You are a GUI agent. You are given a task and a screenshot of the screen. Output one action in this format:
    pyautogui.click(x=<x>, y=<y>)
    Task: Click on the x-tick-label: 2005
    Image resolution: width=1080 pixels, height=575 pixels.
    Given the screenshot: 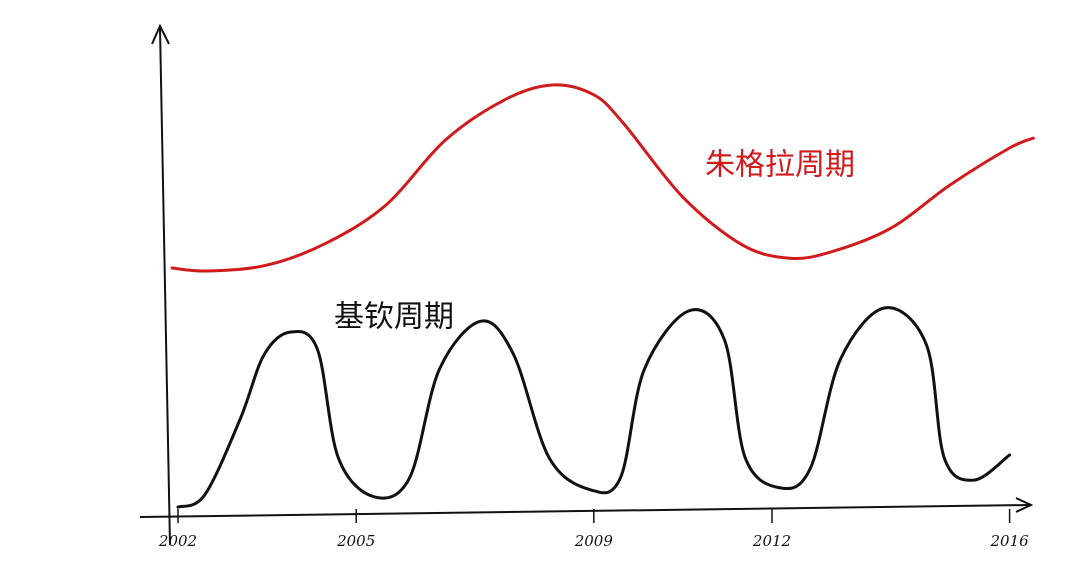 What is the action you would take?
    pyautogui.click(x=355, y=541)
    